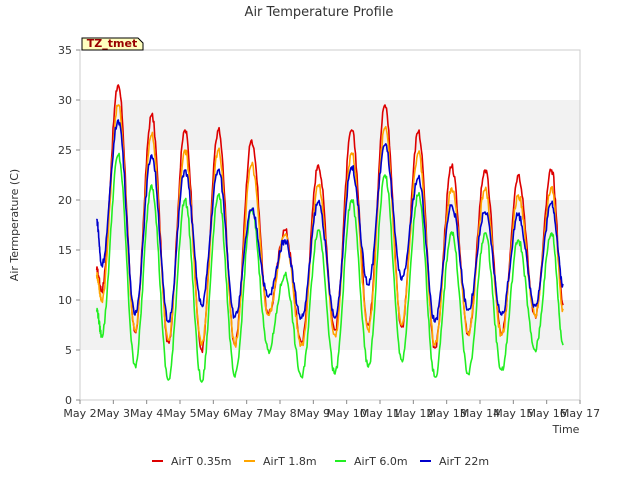 This screenshot has width=640, height=480. What do you see at coordinates (279, 413) in the screenshot?
I see `x-tick-label: May 8` at bounding box center [279, 413].